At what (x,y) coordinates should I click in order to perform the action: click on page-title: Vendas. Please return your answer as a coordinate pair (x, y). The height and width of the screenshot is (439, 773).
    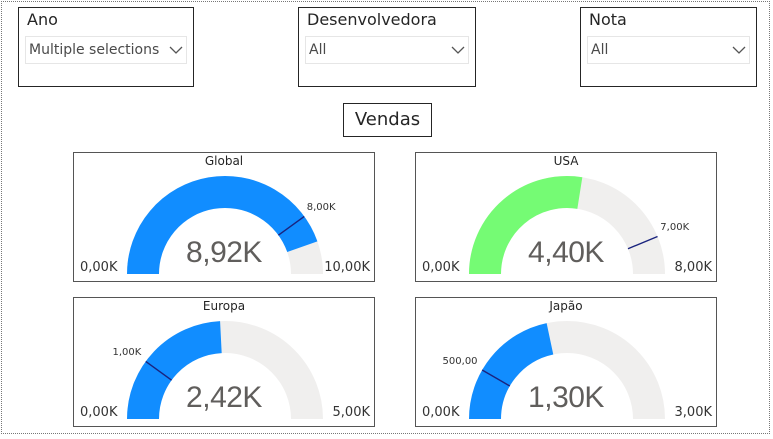
    Looking at the image, I should click on (387, 120).